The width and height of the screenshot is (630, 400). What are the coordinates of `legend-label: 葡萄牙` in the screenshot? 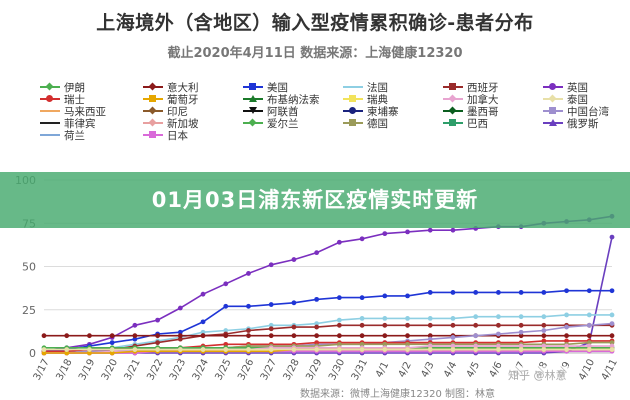 It's located at (183, 99).